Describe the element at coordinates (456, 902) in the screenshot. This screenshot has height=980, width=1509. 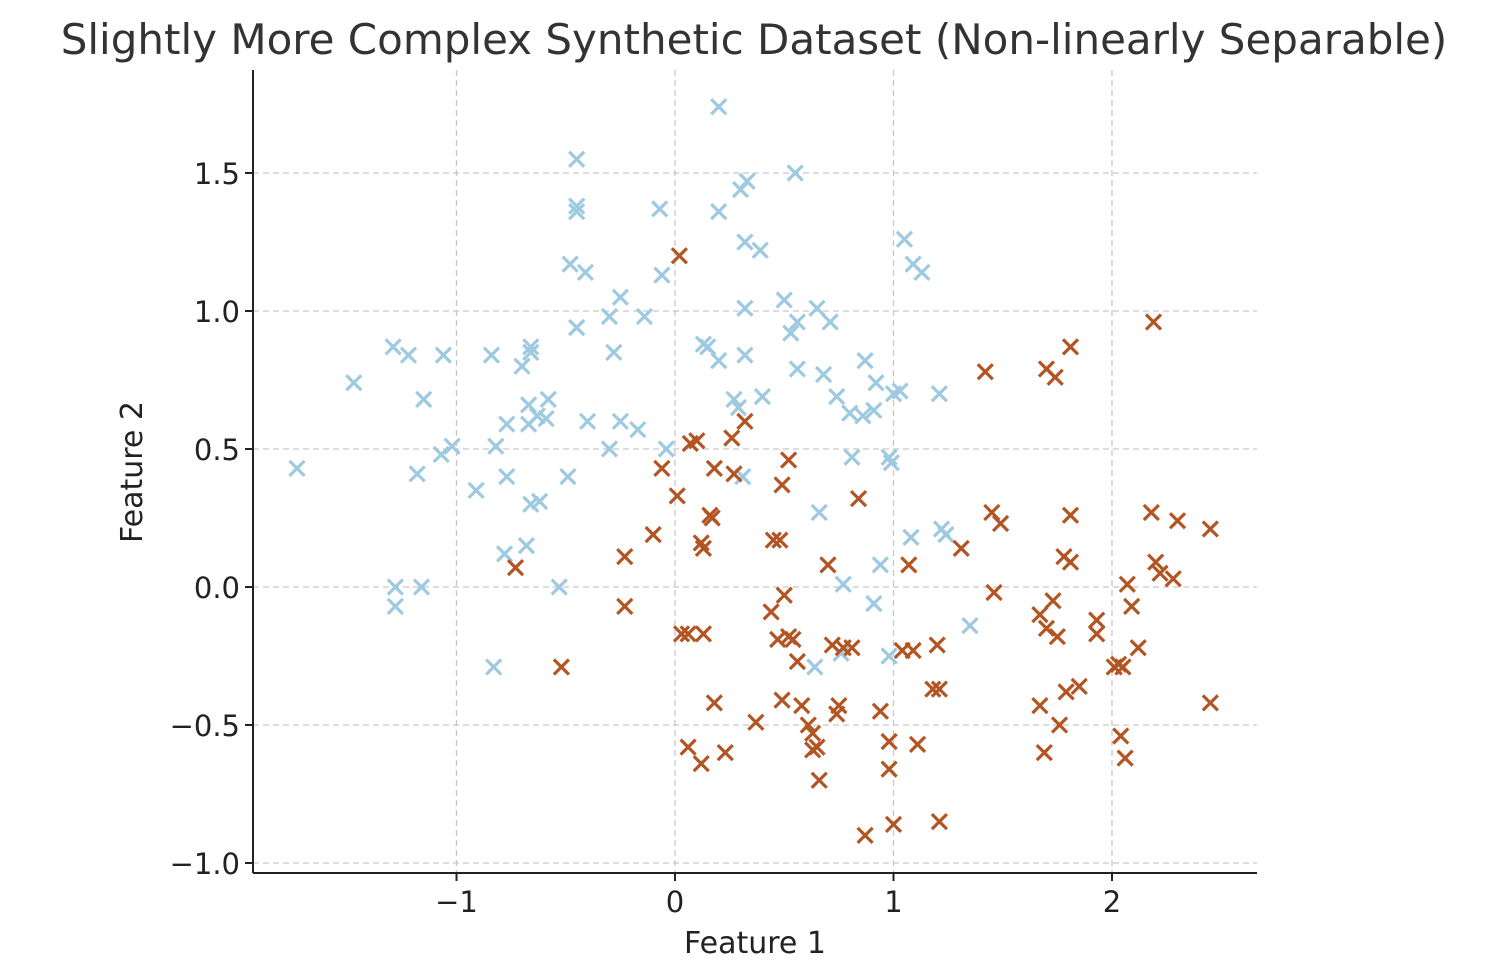
I see `x-tick-label: −1` at that location.